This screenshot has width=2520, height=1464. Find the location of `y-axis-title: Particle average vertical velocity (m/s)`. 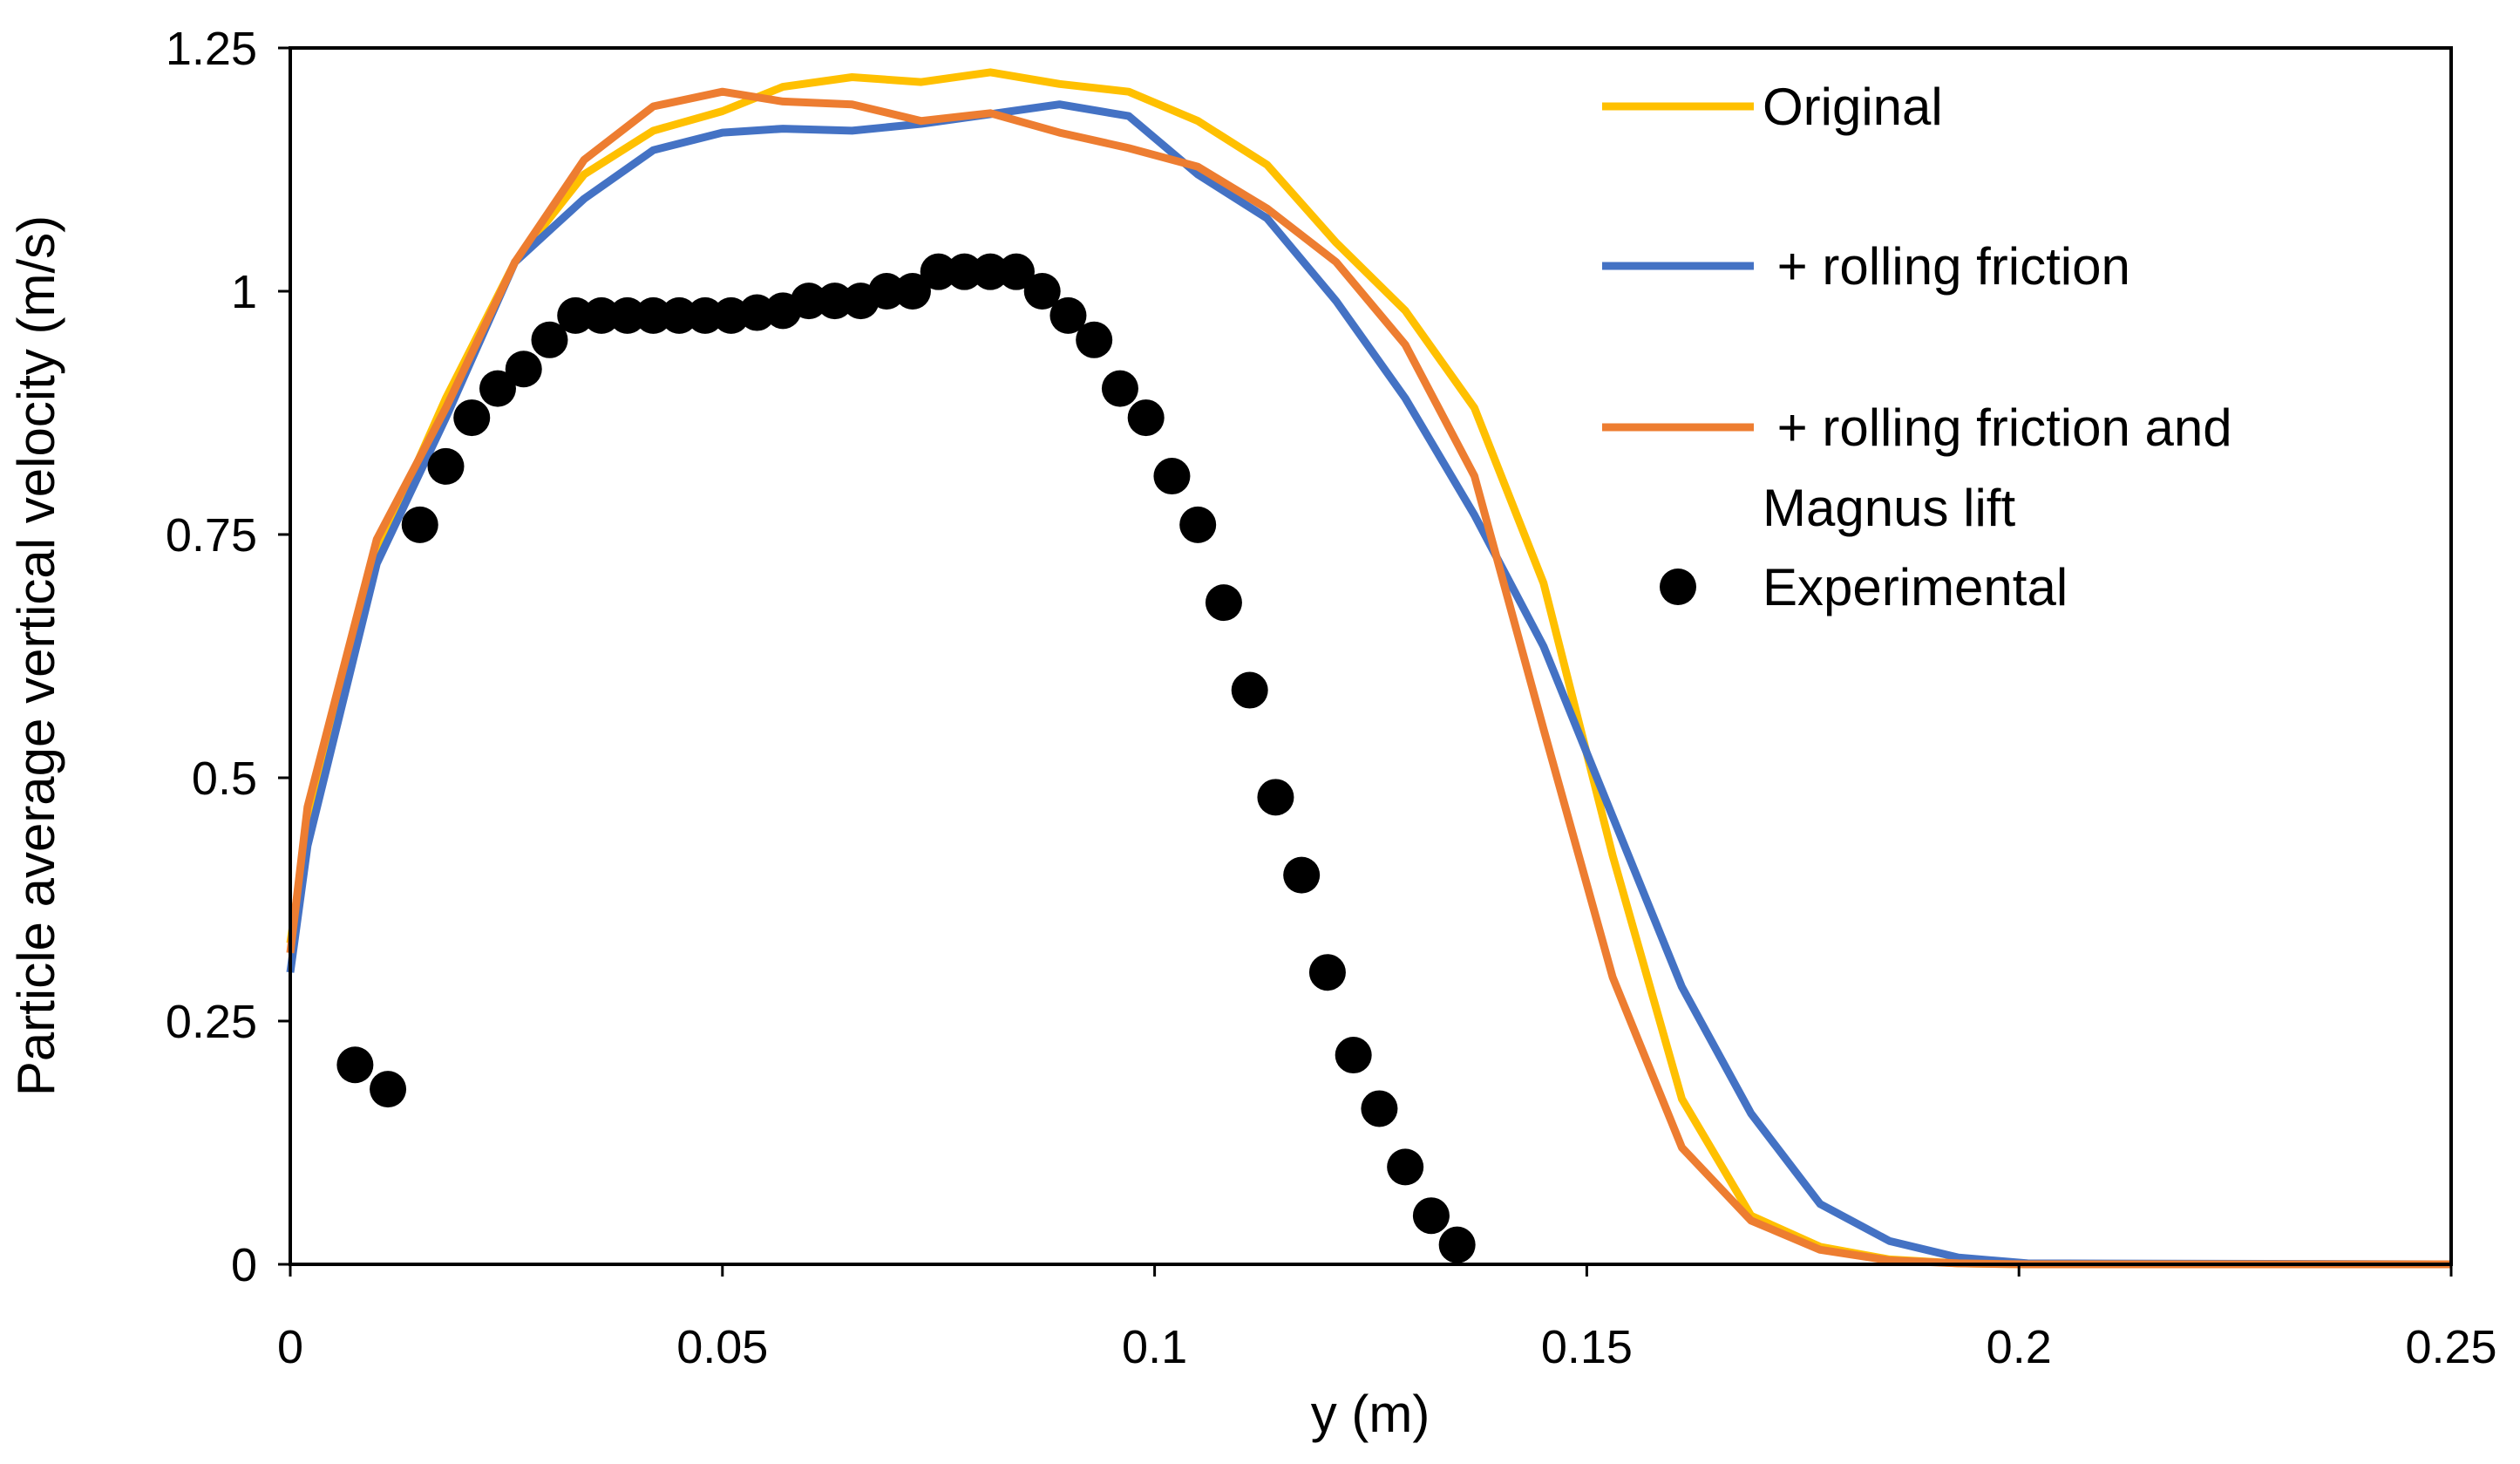

y-axis-title: Particle average vertical velocity (m/s) is located at coordinates (36, 655).